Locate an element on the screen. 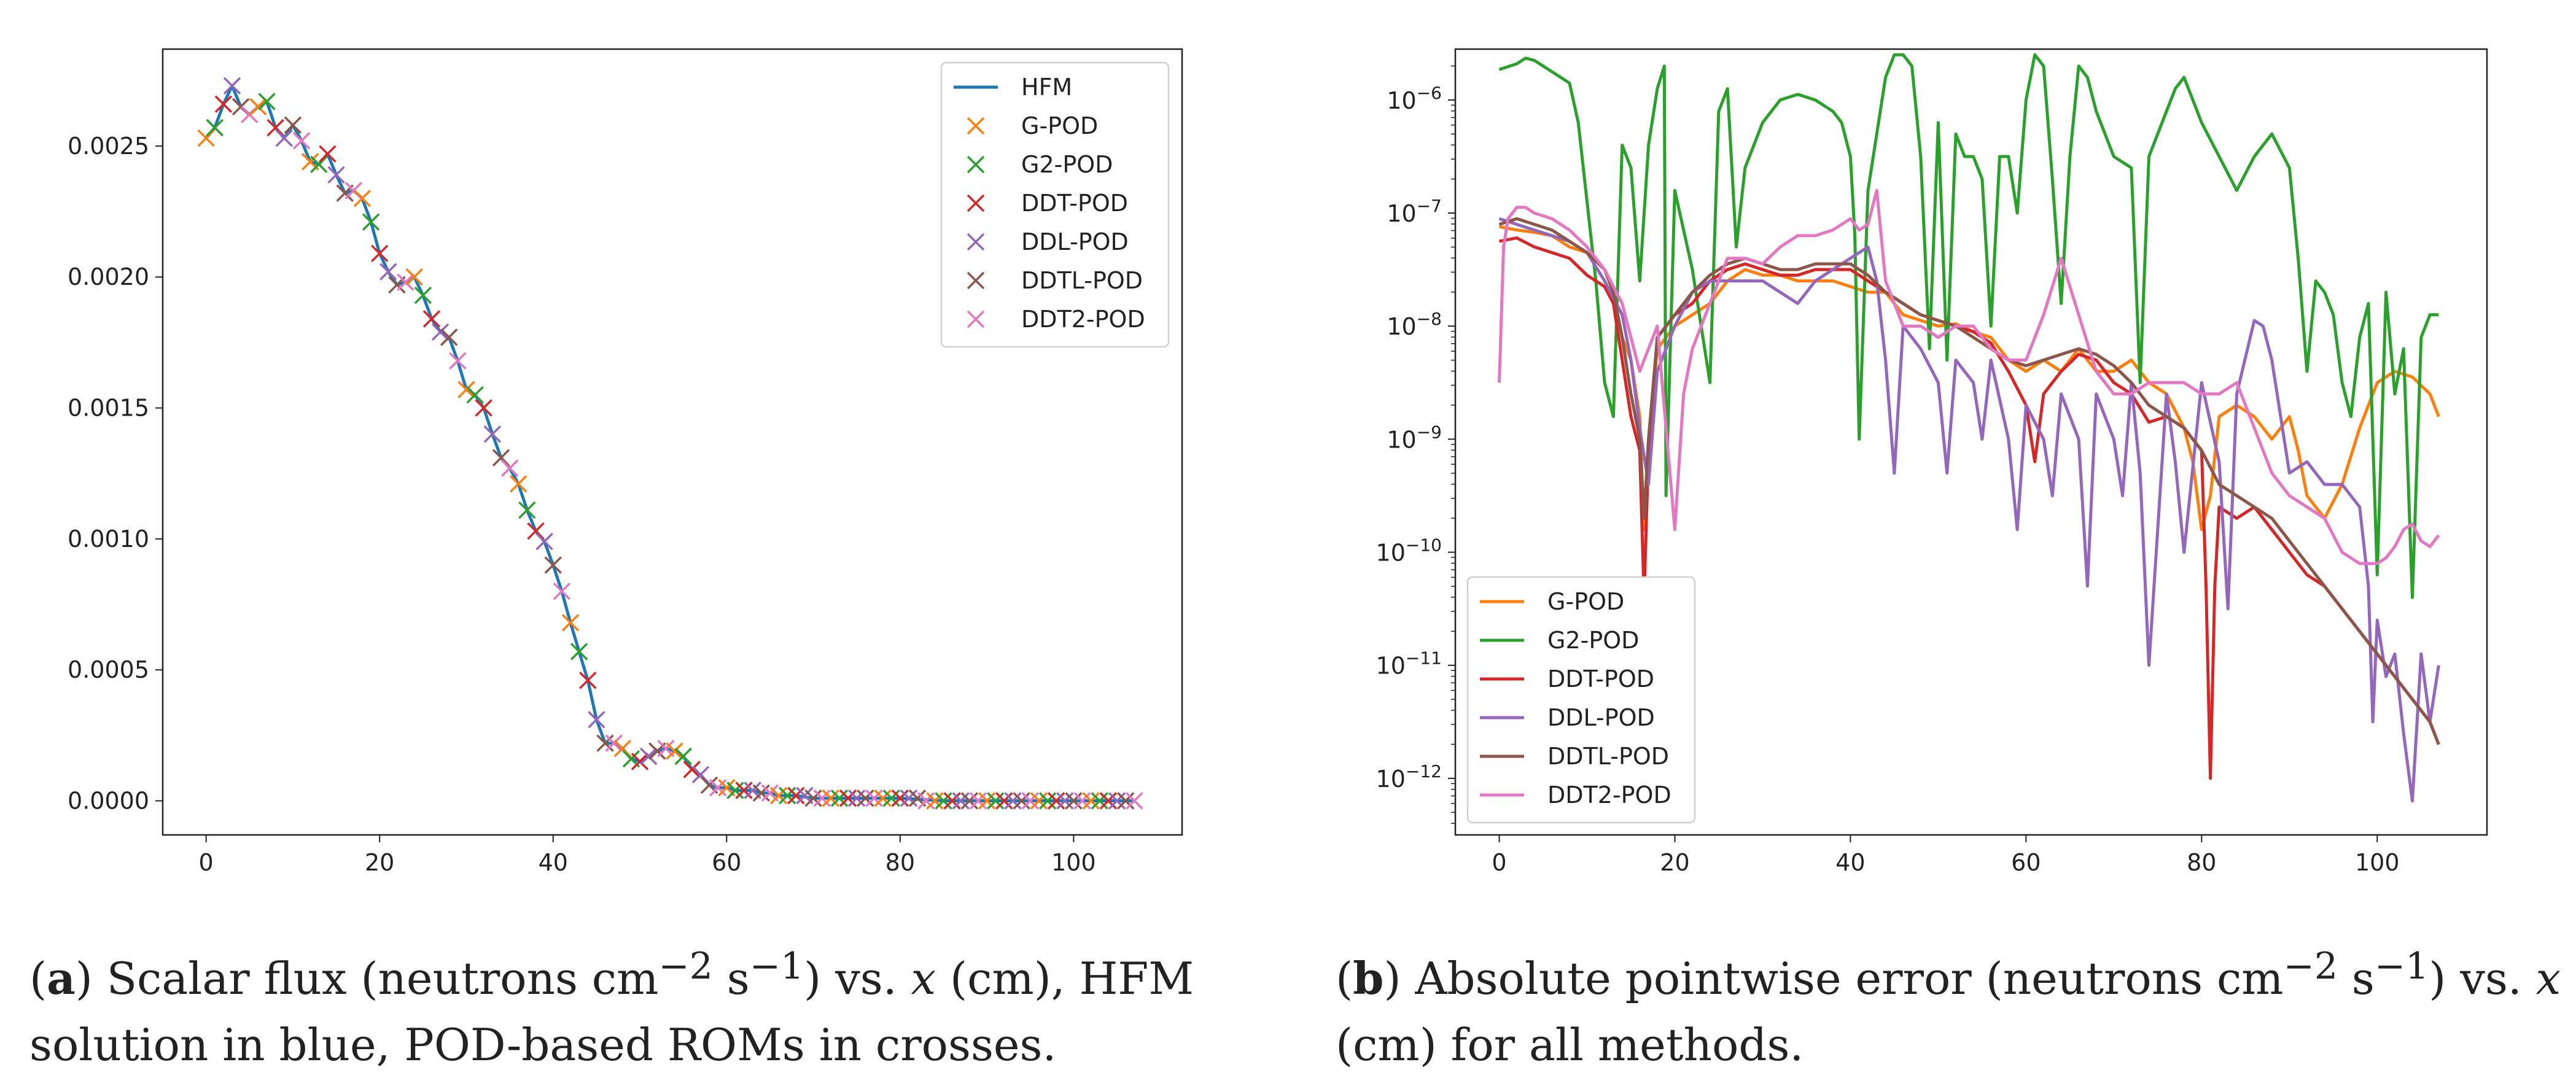 The image size is (2576, 1078). y-tick-label: 0.0020 is located at coordinates (108, 276).